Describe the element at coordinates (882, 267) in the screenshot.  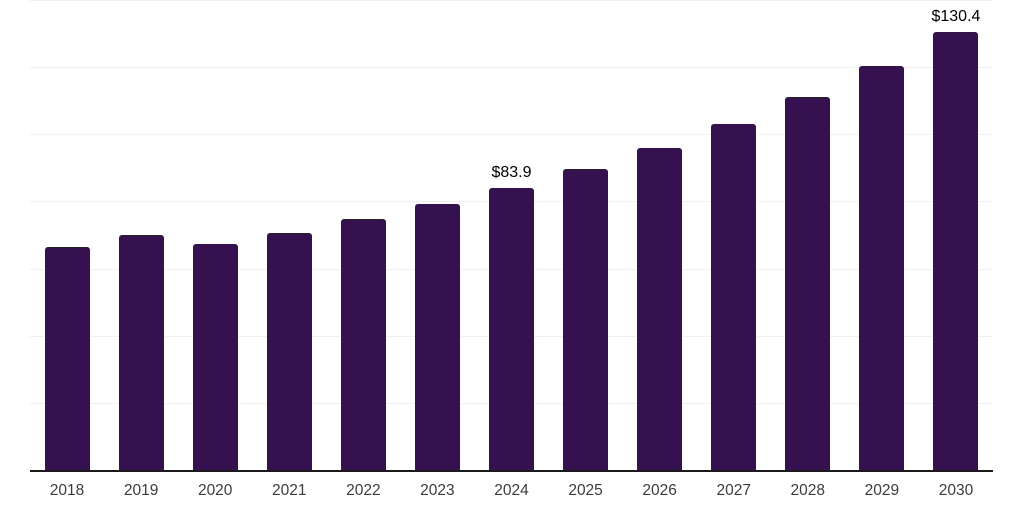
I see `bar-2029` at that location.